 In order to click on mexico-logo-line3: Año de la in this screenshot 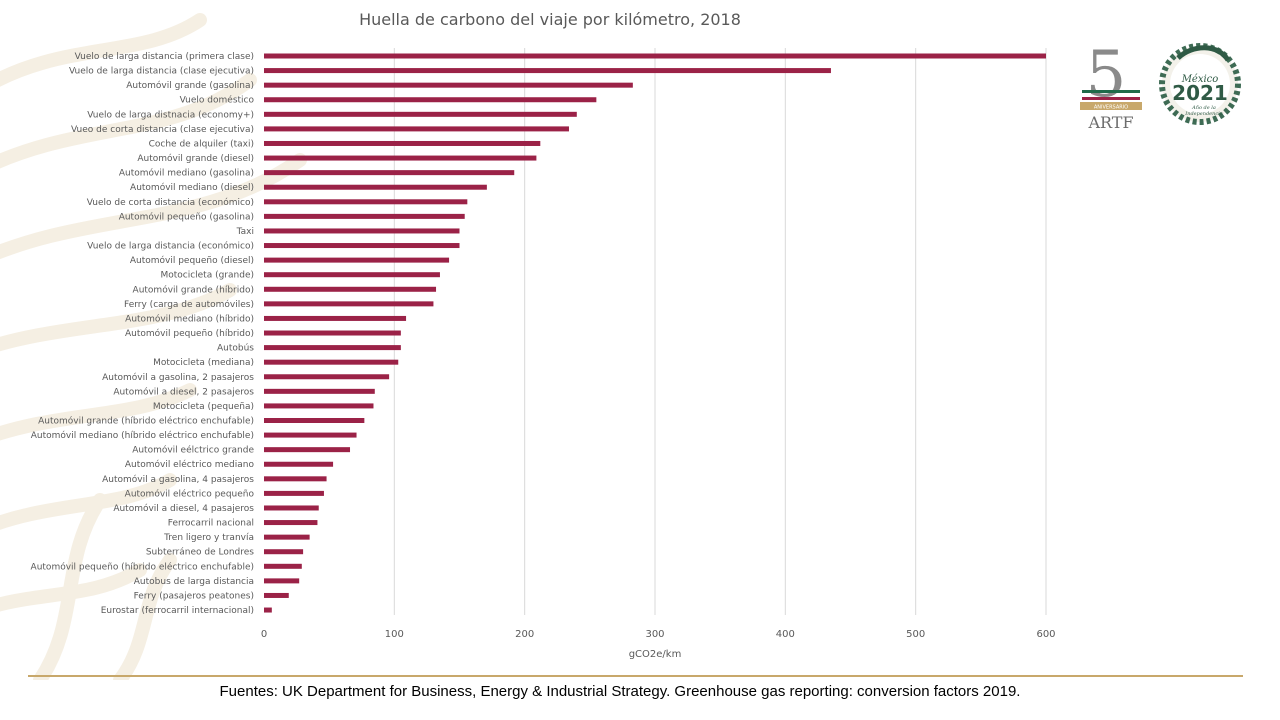, I will do `click(1203, 107)`.